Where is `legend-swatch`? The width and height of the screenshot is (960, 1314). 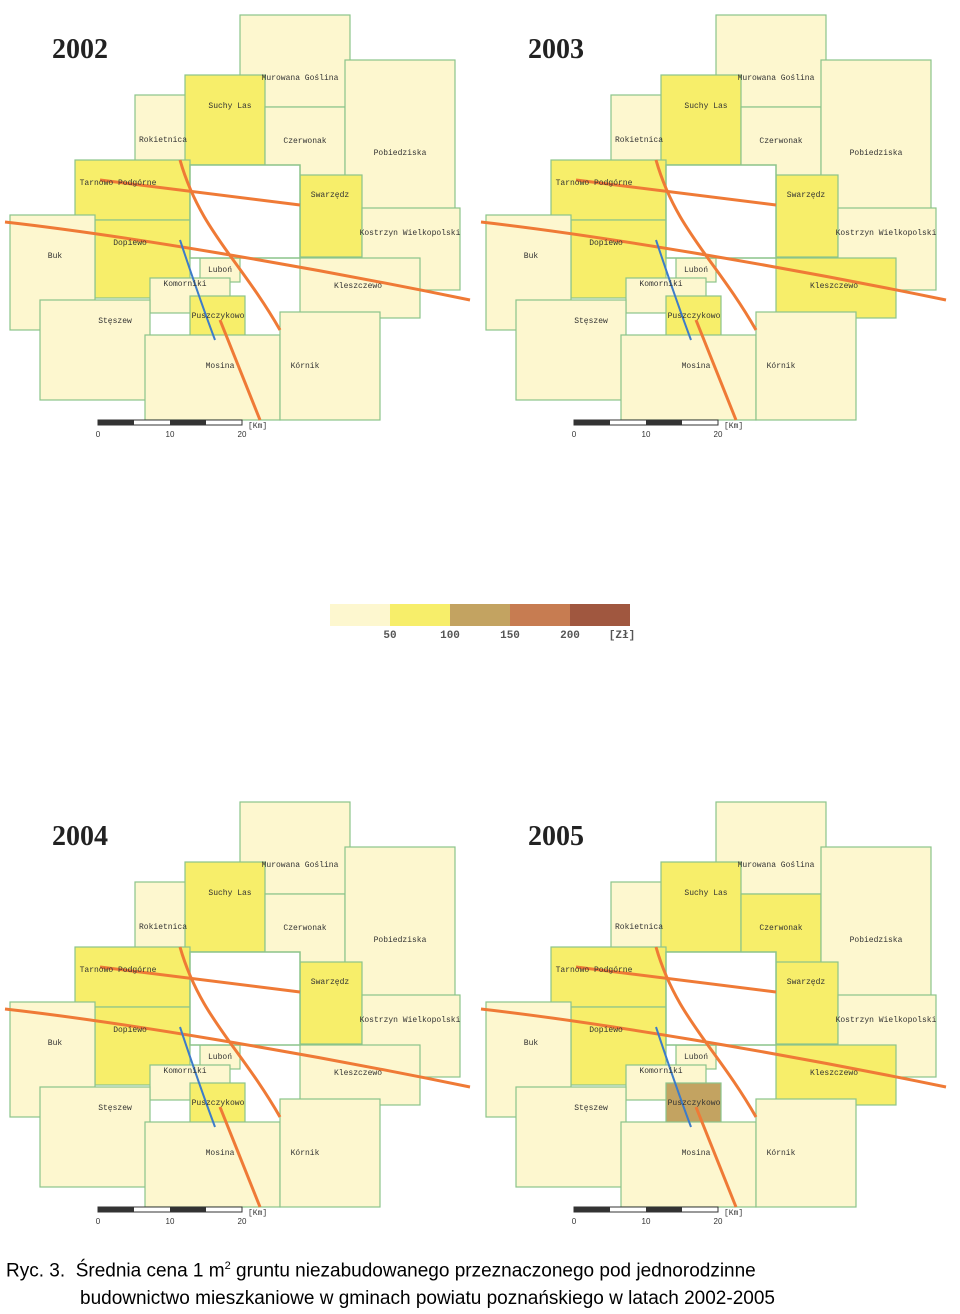
legend-swatch is located at coordinates (420, 615).